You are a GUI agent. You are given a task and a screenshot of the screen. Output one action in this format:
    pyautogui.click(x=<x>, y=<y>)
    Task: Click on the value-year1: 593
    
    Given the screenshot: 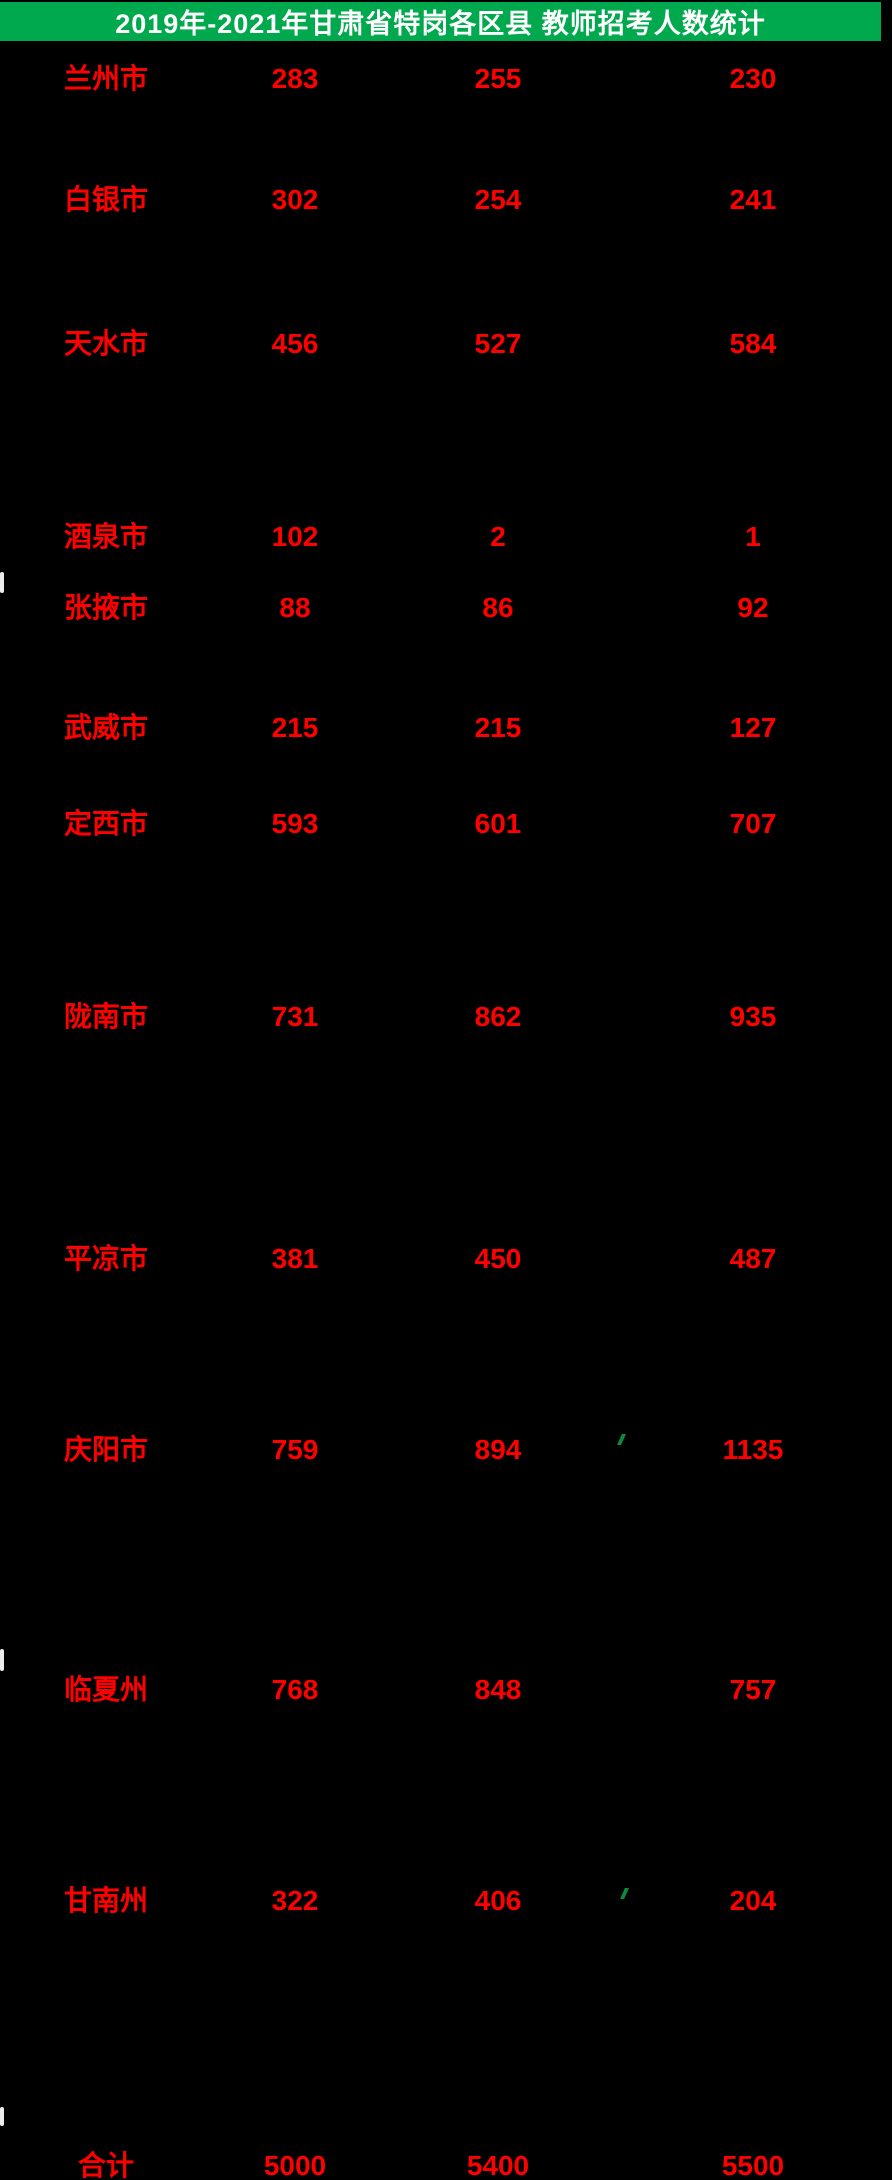 What is the action you would take?
    pyautogui.click(x=295, y=823)
    